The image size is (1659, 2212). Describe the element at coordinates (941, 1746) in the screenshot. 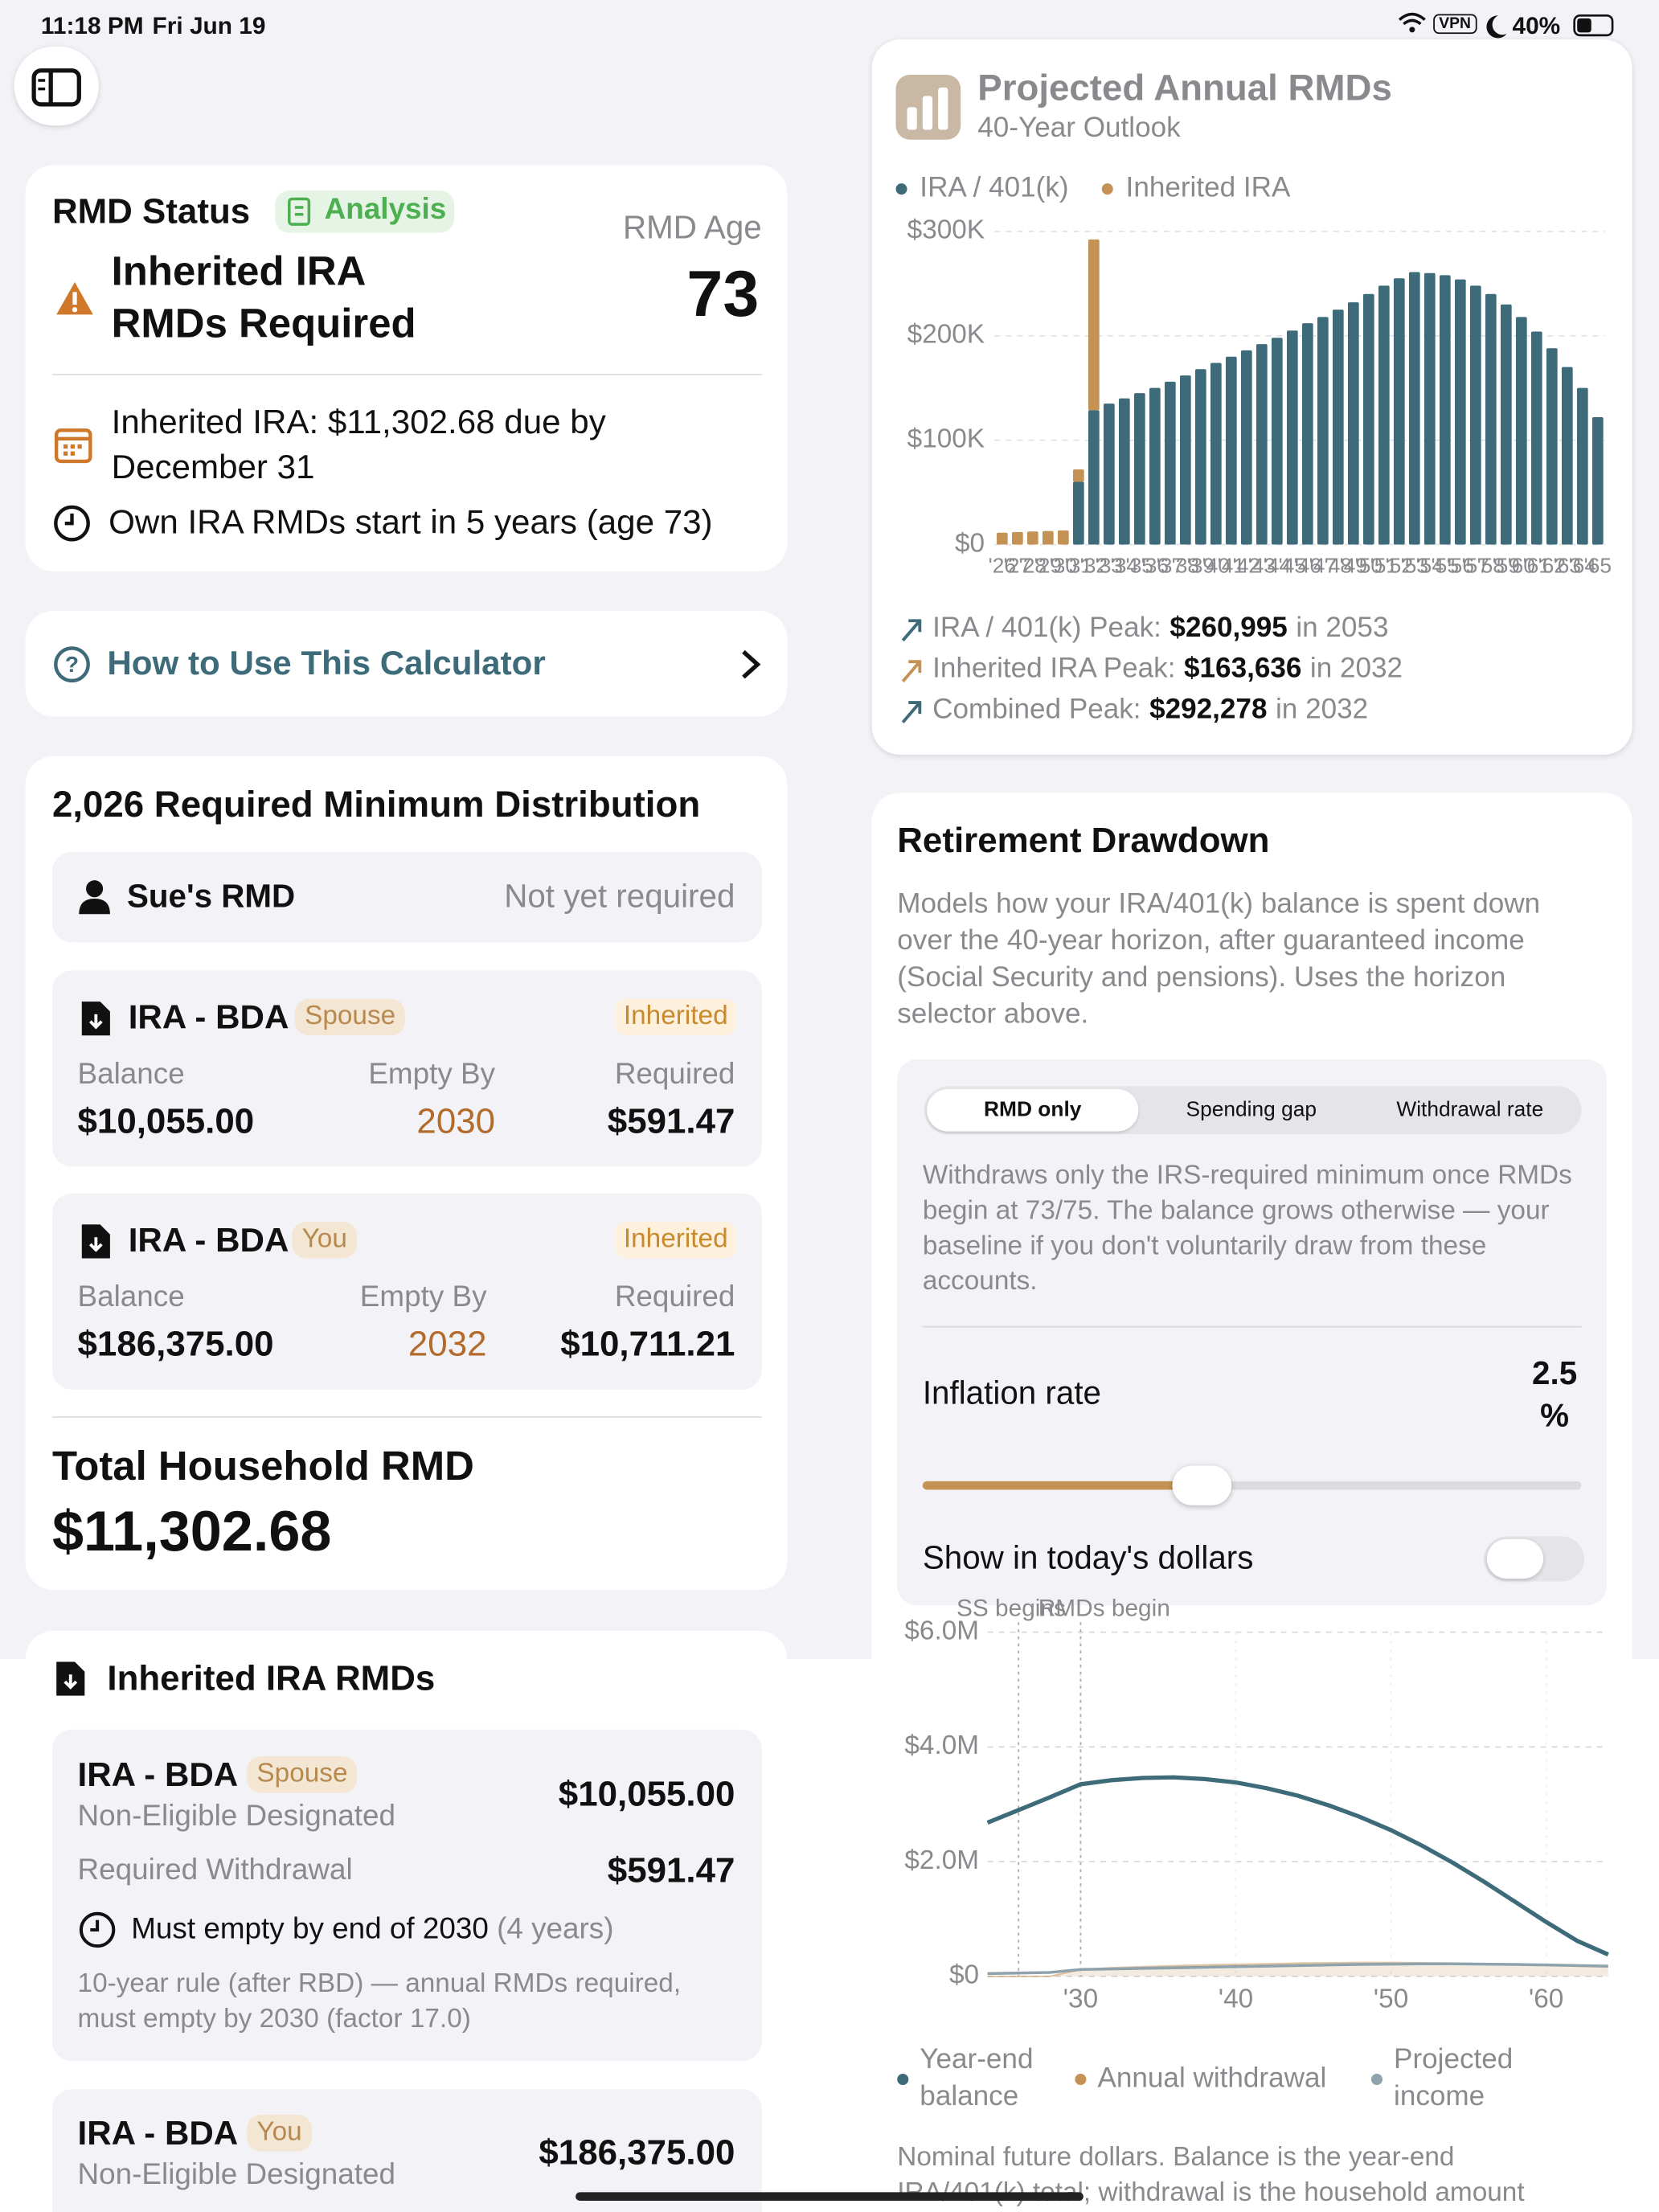

I see `y-tick-label: $4.0M` at that location.